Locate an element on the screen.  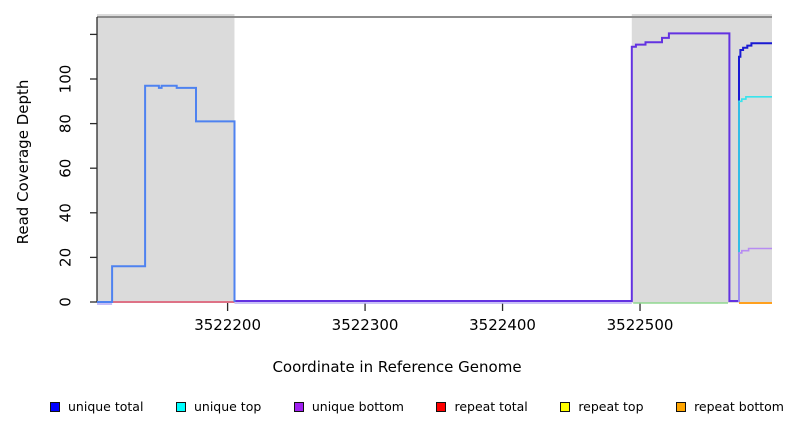
y-tick-label: 0 is located at coordinates (66, 302).